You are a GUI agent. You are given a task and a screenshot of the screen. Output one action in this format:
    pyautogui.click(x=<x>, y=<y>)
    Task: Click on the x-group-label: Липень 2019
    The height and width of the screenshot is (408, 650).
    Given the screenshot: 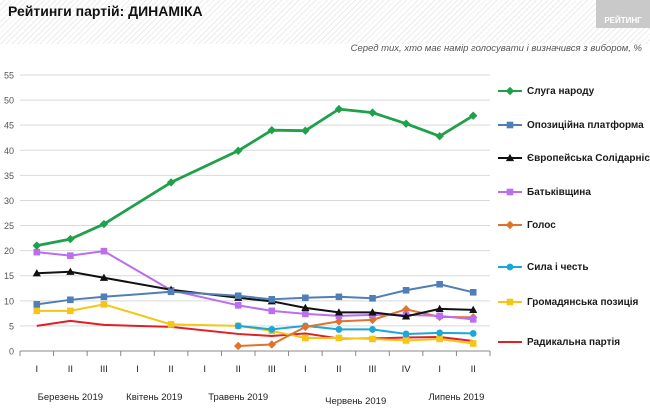 What is the action you would take?
    pyautogui.click(x=456, y=397)
    